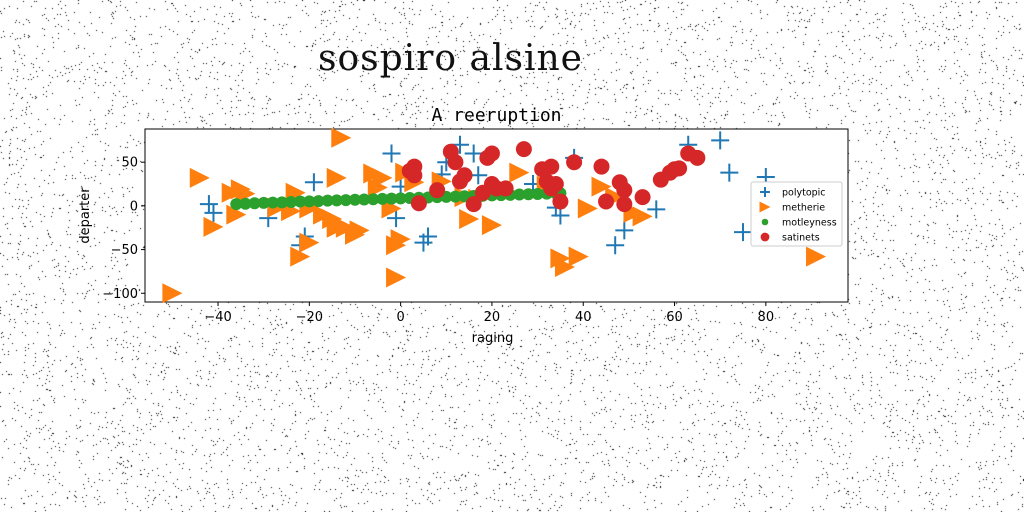  What do you see at coordinates (804, 193) in the screenshot?
I see `legend-label-polytopic: polytopic` at bounding box center [804, 193].